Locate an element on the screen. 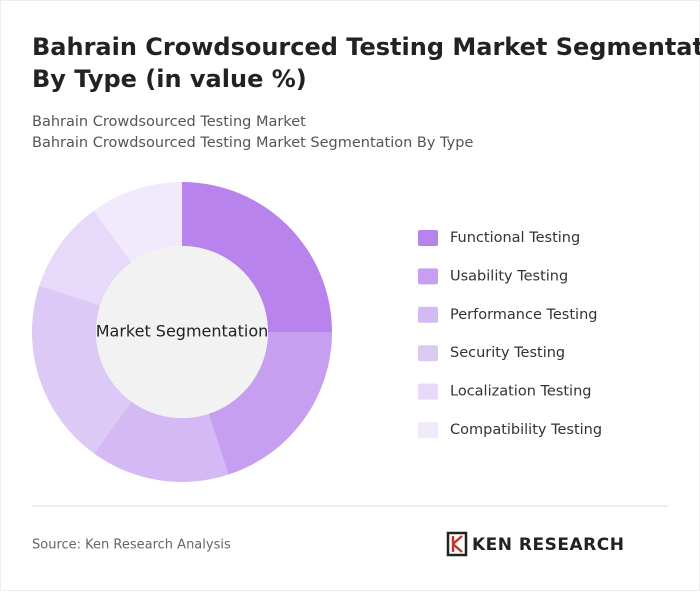  legend-label: Localization Testing is located at coordinates (520, 392).